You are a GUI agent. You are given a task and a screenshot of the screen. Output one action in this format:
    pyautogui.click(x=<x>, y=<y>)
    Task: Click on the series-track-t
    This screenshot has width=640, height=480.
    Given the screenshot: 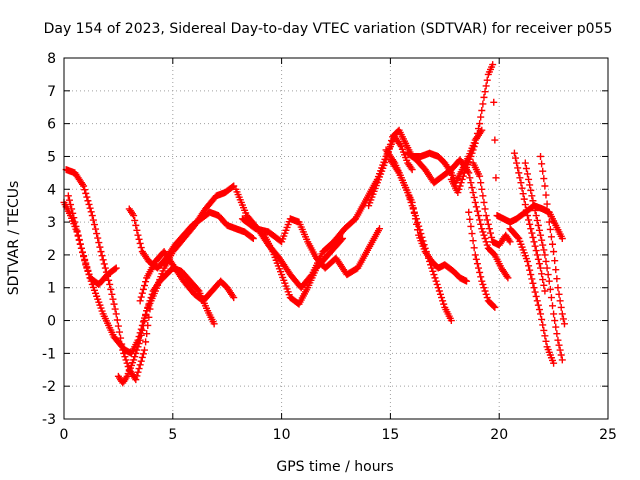 What is the action you would take?
    pyautogui.click(x=552, y=240)
    